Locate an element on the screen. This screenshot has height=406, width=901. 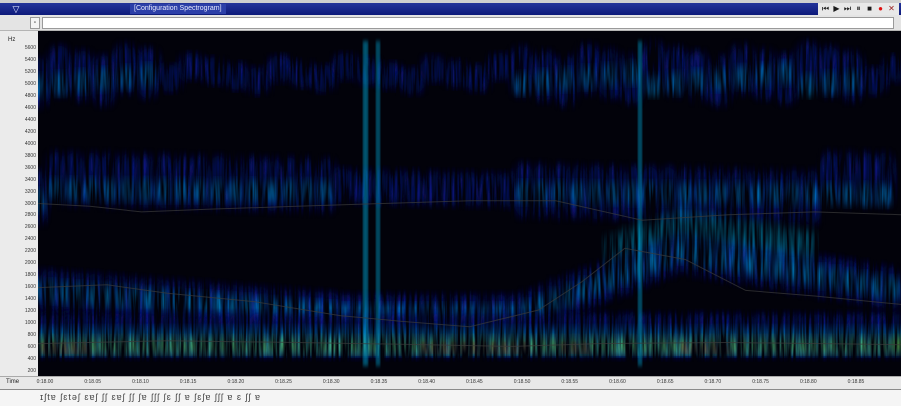
skip-start-icon: ⏮ is located at coordinates (825, 8).